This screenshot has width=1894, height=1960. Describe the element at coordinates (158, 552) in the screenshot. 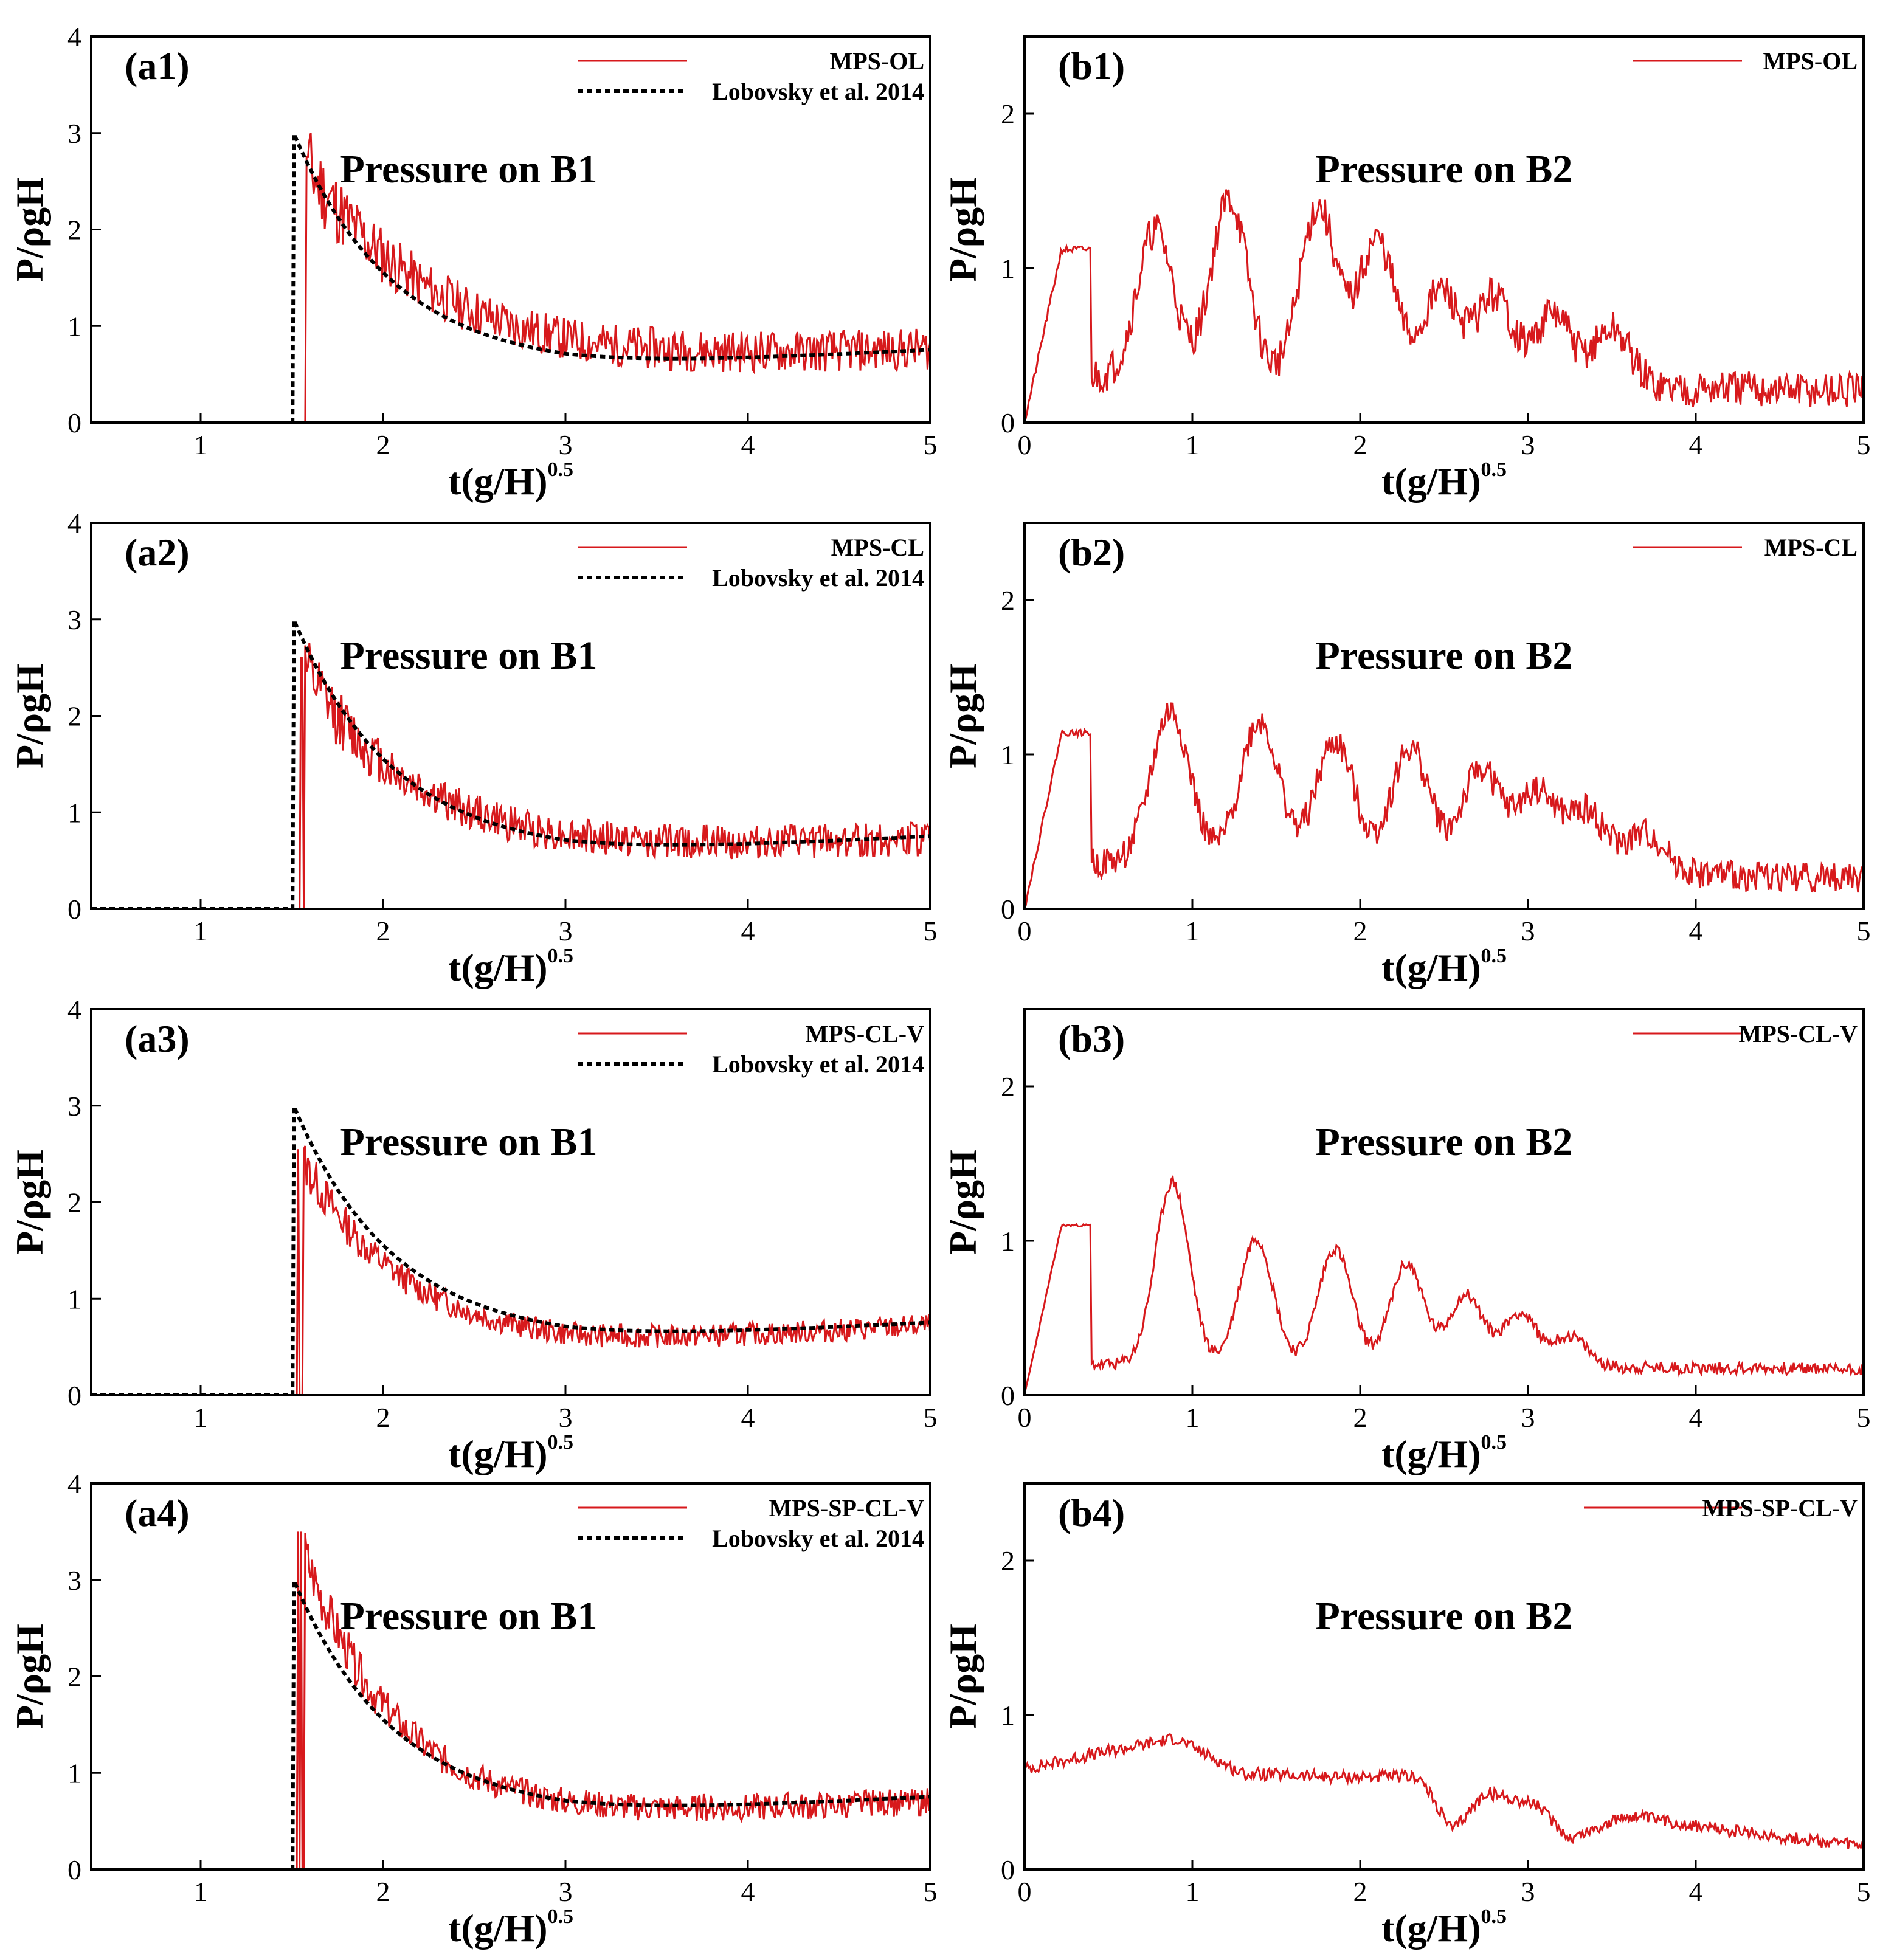

I see `panel-label: (a2)` at that location.